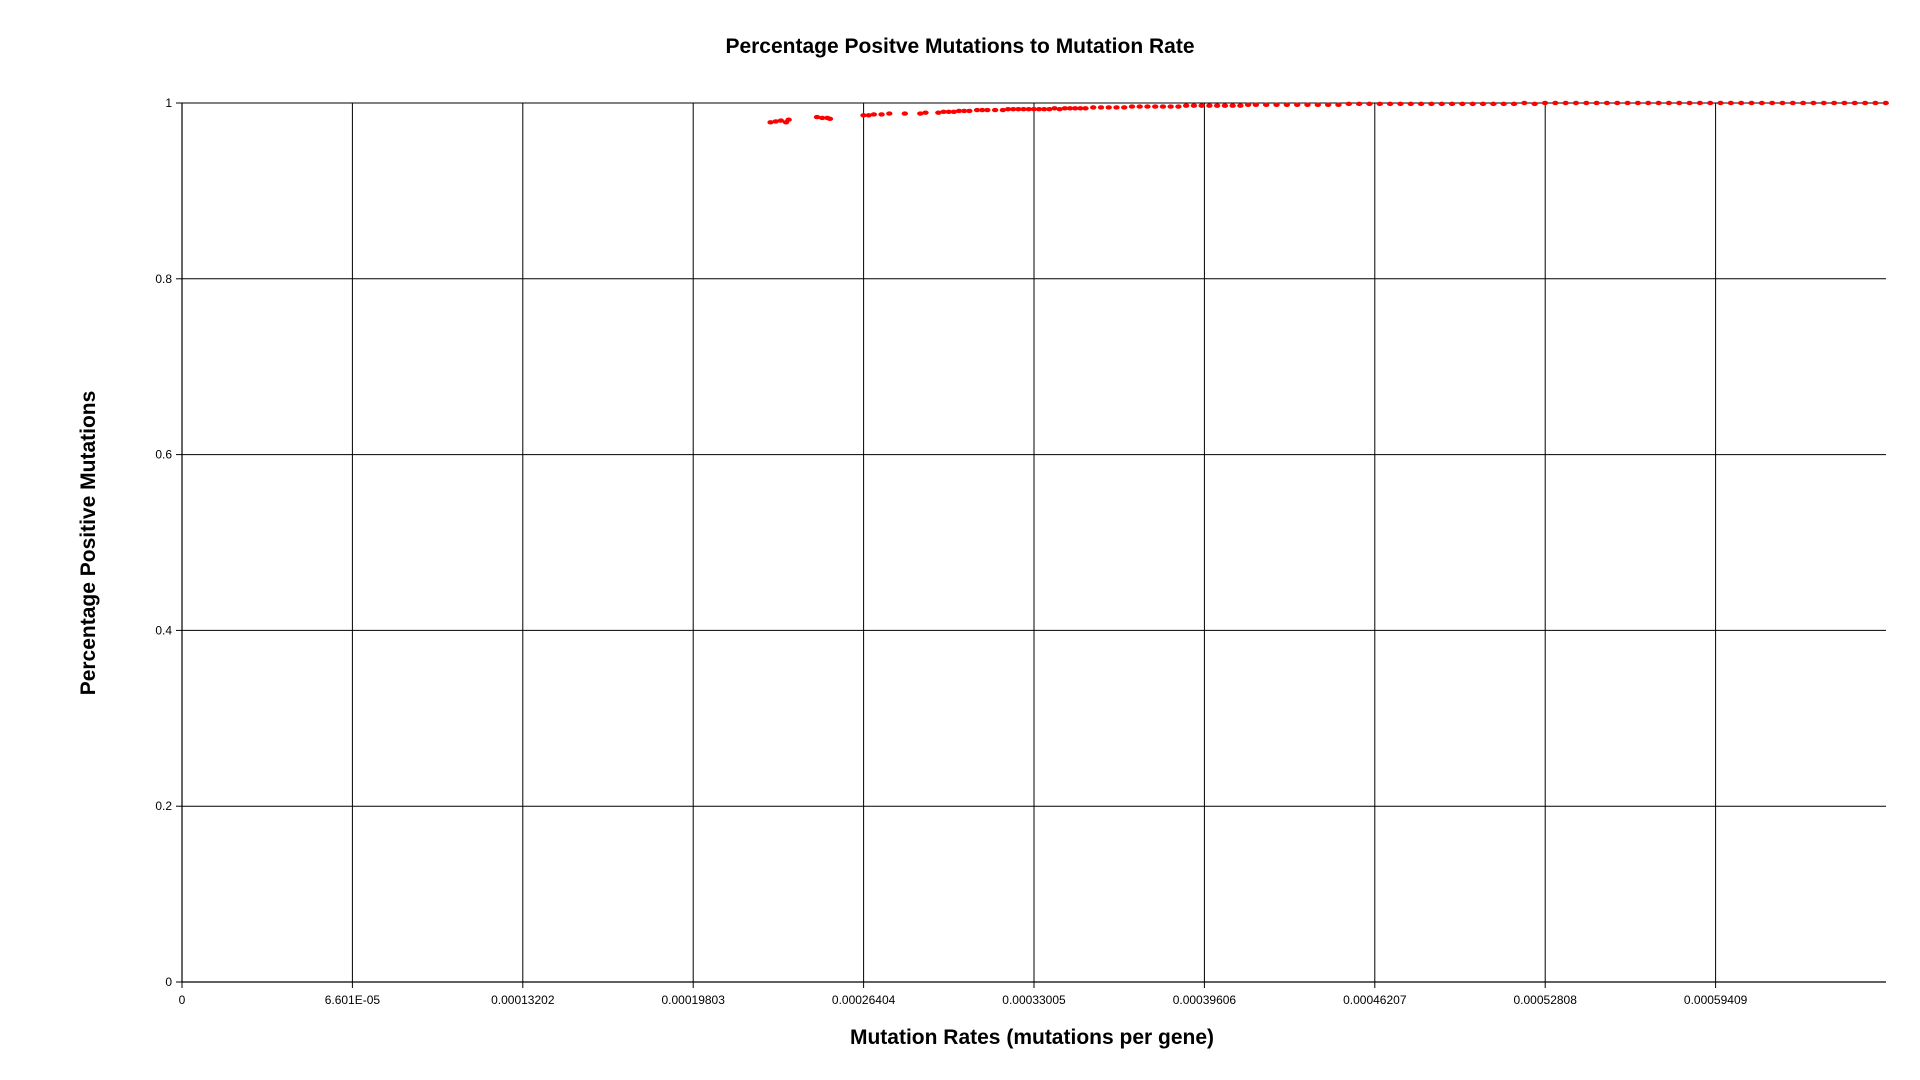  I want to click on y-tick-label: 0.2, so click(163, 806).